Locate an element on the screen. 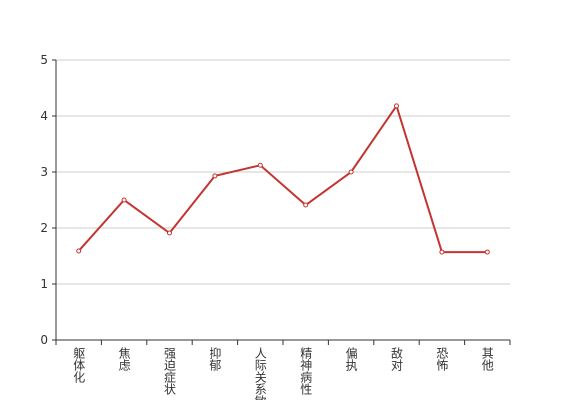 The image size is (567, 400). x-tick-label: 偏执 is located at coordinates (351, 359).